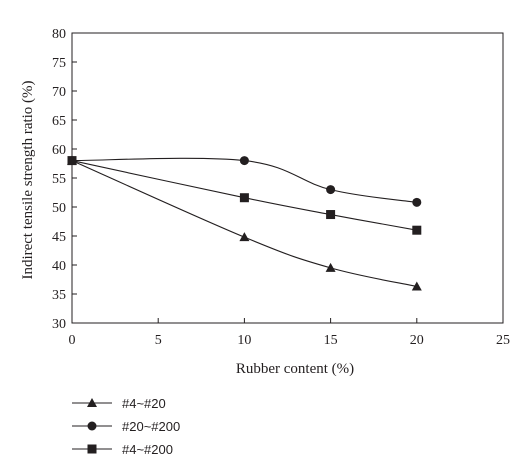 This screenshot has height=469, width=530. What do you see at coordinates (92, 426) in the screenshot?
I see `legend-circle-icon` at bounding box center [92, 426].